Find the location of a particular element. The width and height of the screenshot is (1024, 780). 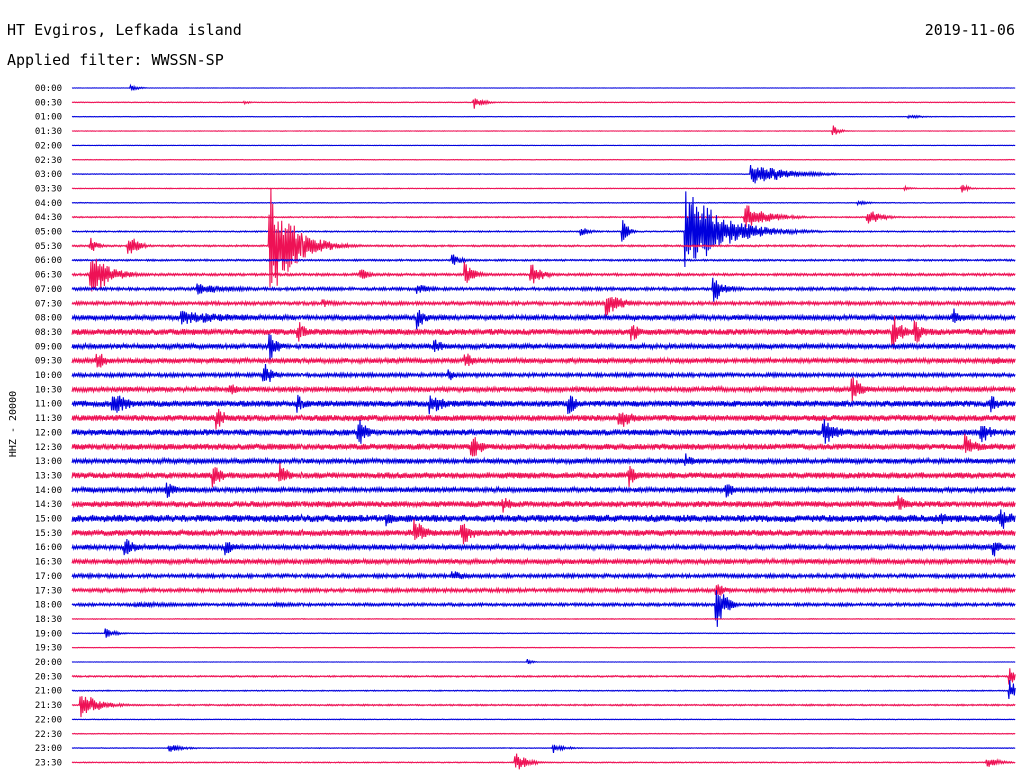

tick-label-1500: 15:00 is located at coordinates (48, 520).